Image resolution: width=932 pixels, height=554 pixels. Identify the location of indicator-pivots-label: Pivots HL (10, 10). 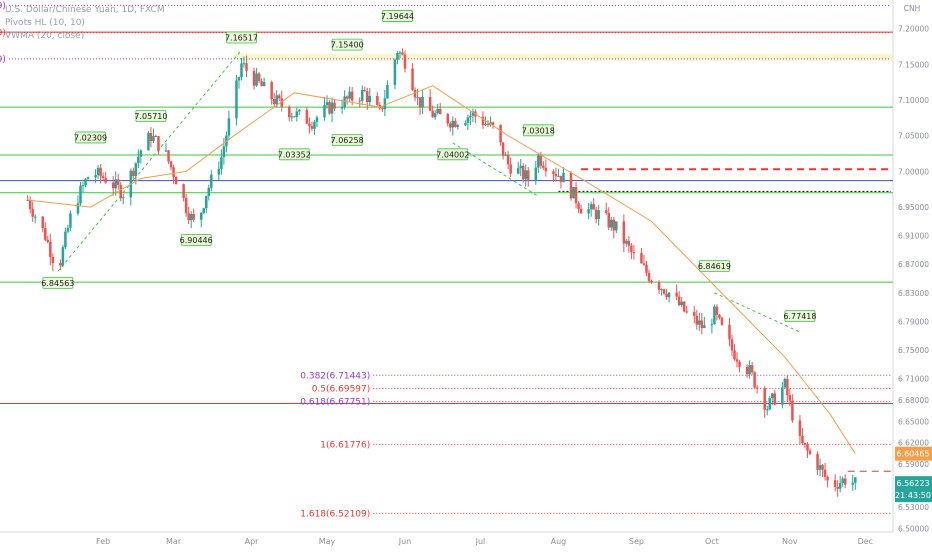
(45, 23).